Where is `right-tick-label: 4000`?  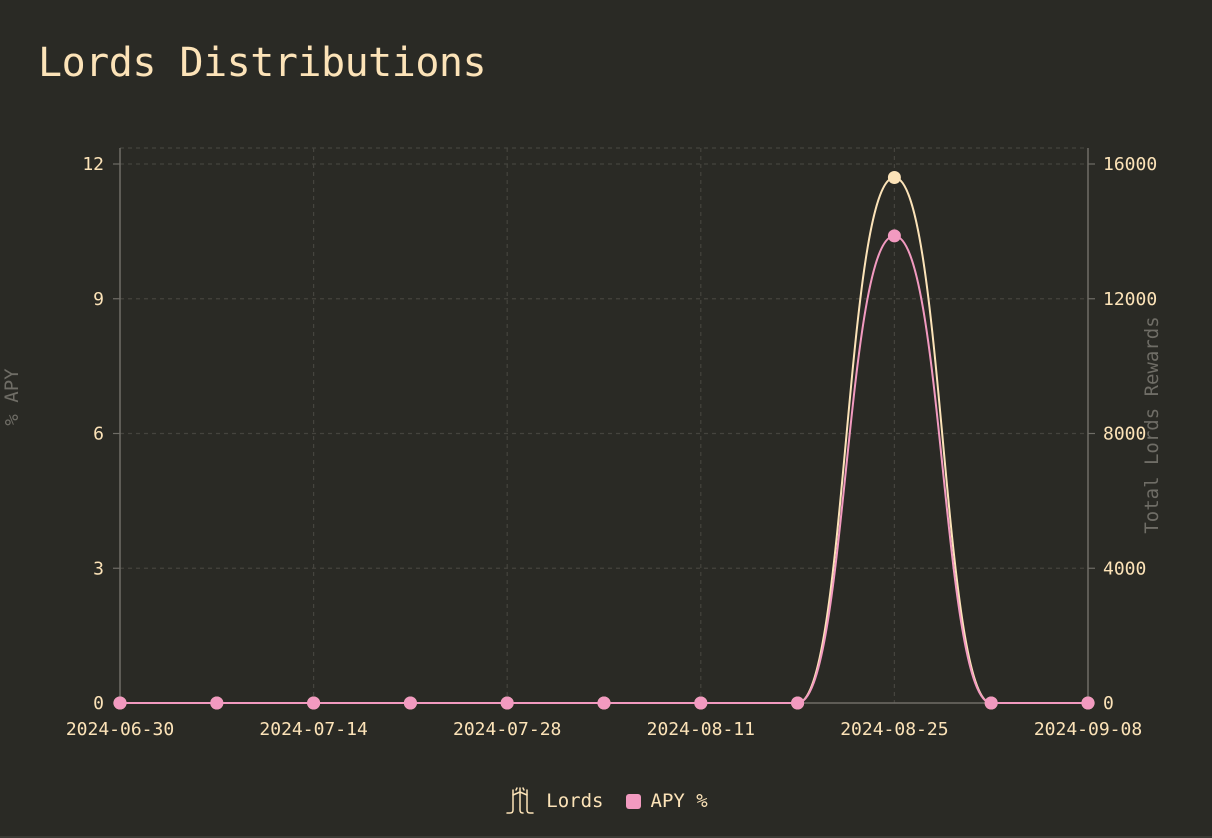
right-tick-label: 4000 is located at coordinates (1124, 568).